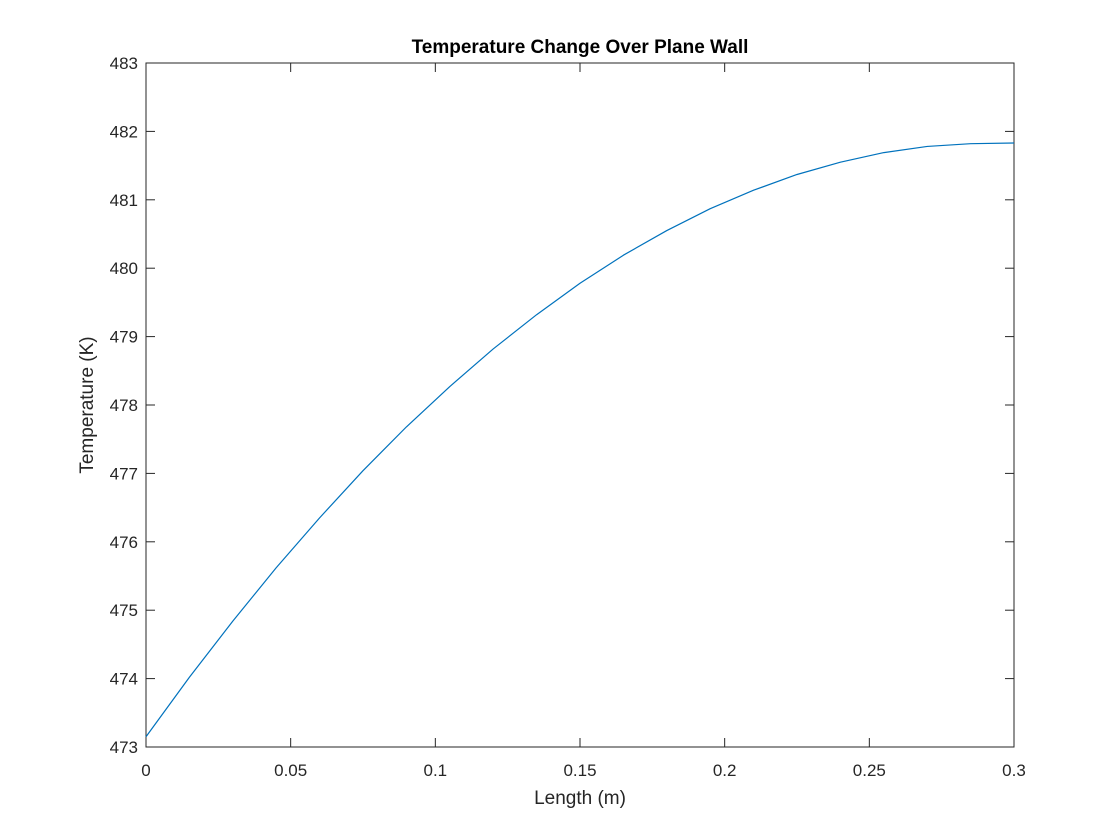 The height and width of the screenshot is (840, 1120). What do you see at coordinates (124, 747) in the screenshot?
I see `y-tick-label: 473` at bounding box center [124, 747].